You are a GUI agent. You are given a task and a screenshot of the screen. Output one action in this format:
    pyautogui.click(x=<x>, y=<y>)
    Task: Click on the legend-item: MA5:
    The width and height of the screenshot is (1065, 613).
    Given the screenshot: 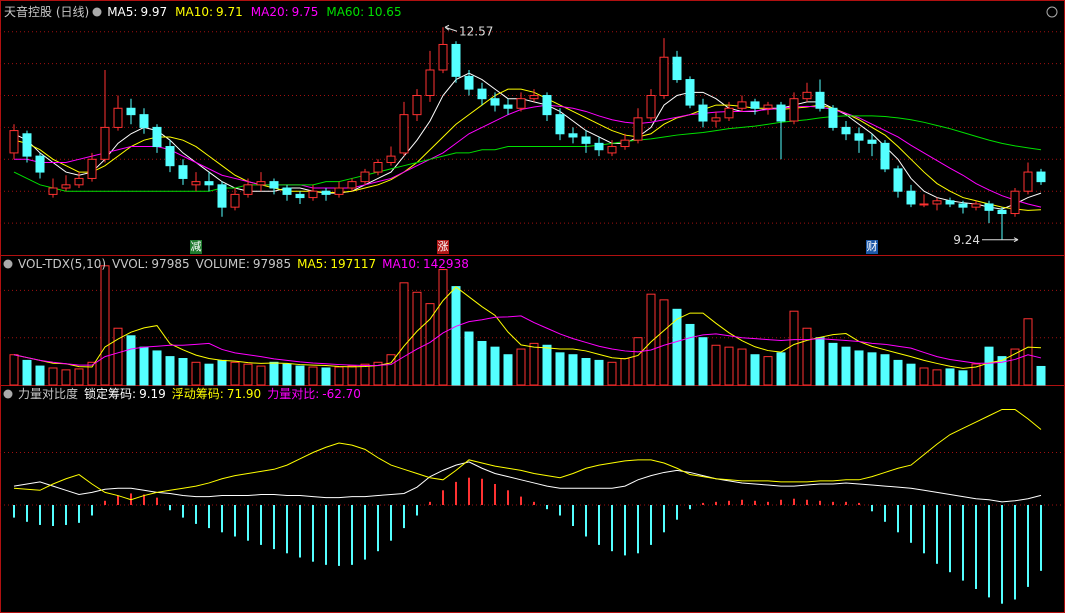 What is the action you would take?
    pyautogui.click(x=312, y=264)
    